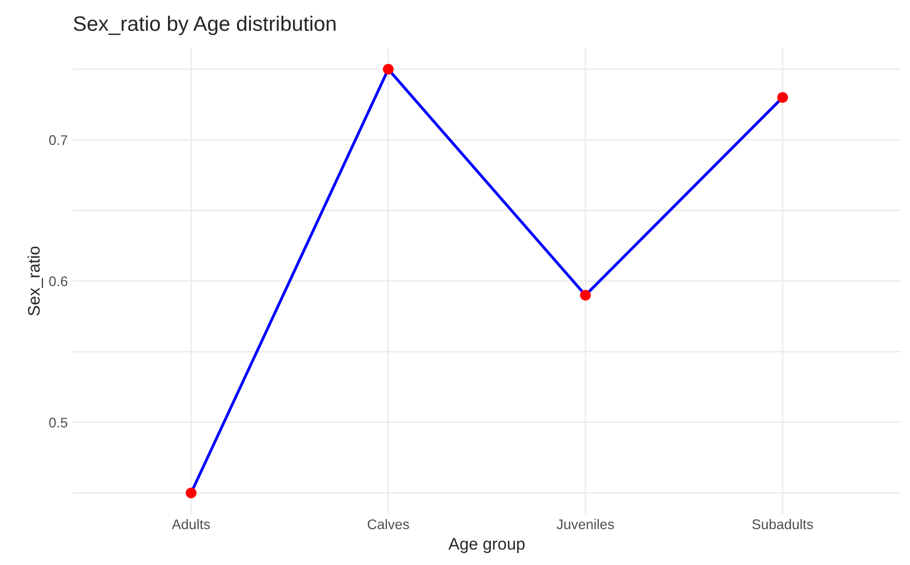 This screenshot has width=910, height=565. Describe the element at coordinates (205, 26) in the screenshot. I see `chart-title: Sex_ratio by Age distribution` at that location.